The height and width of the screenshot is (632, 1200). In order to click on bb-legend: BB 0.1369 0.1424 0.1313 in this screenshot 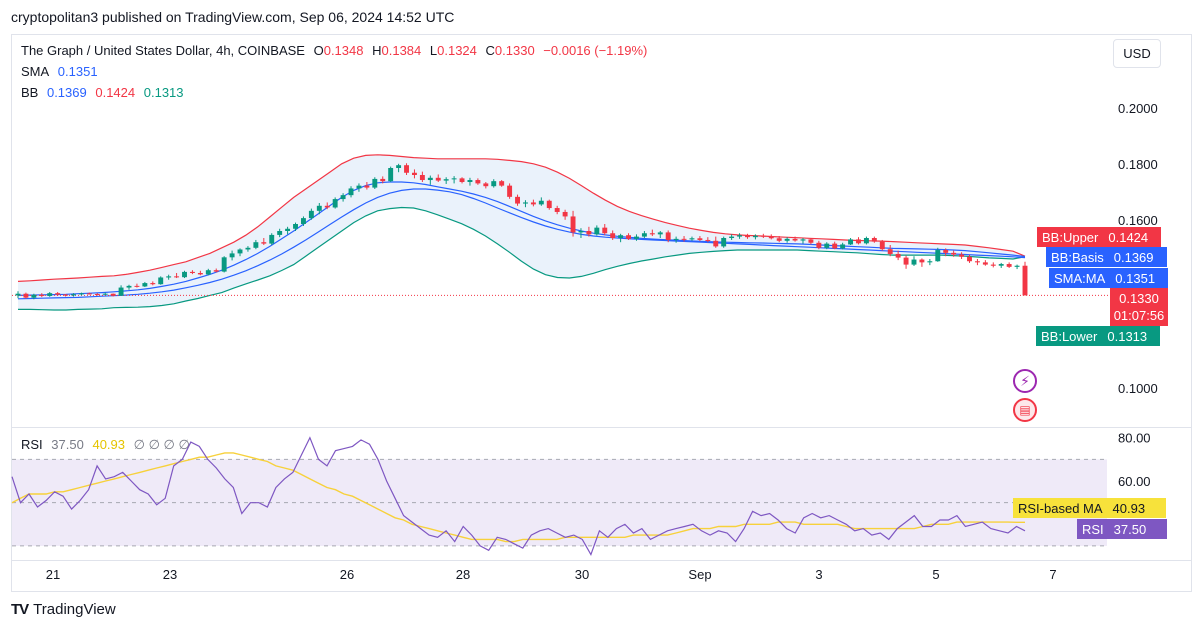, I will do `click(105, 92)`.